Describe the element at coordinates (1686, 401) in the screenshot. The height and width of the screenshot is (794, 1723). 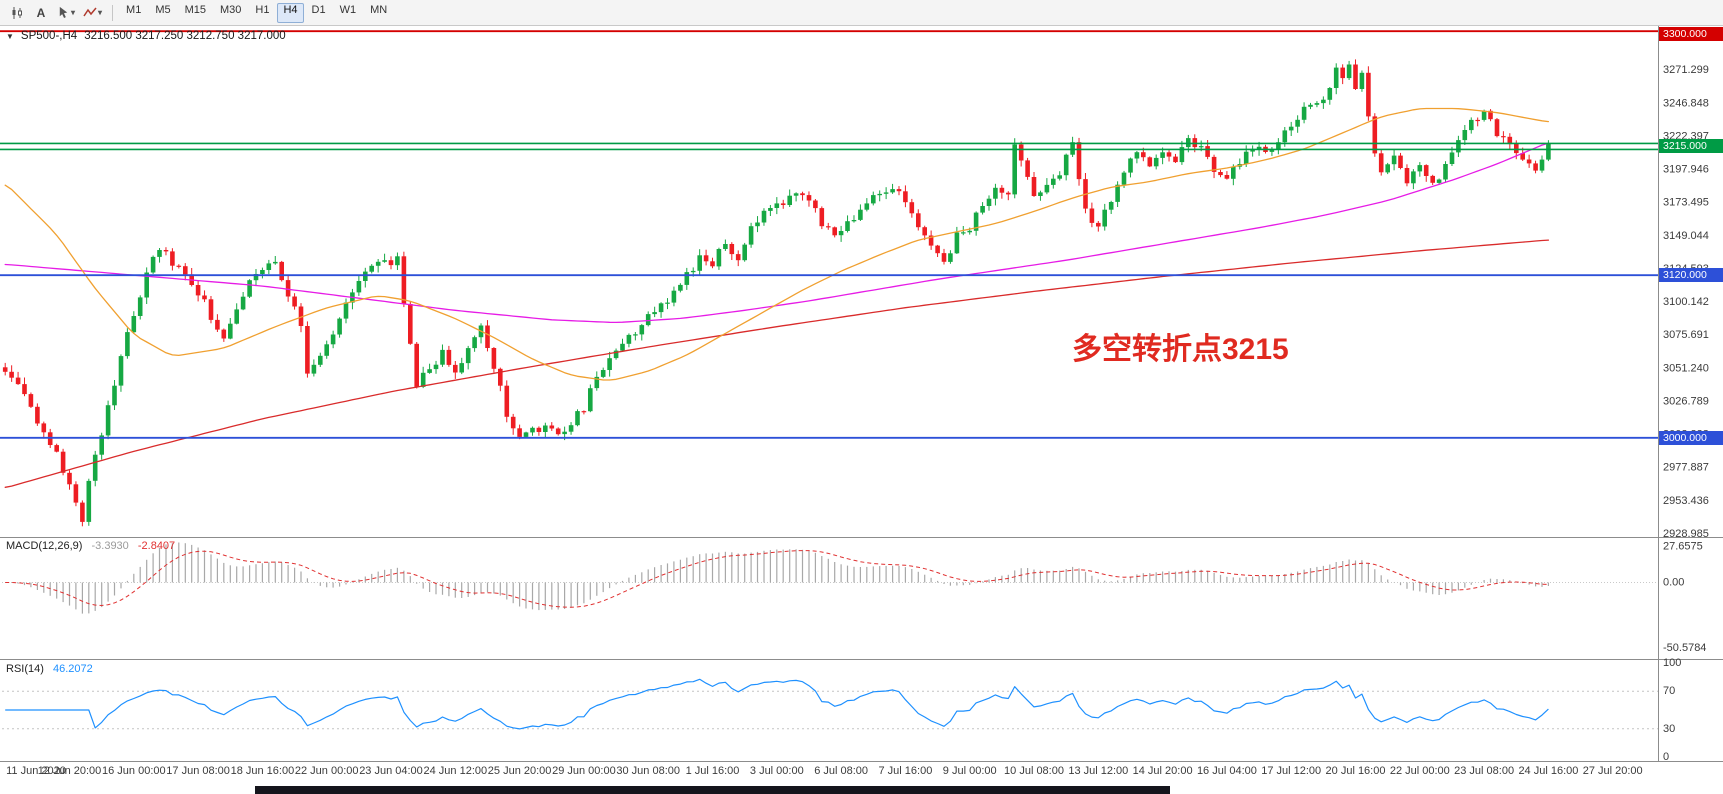
I see `svg-text: 3026.789` at that location.